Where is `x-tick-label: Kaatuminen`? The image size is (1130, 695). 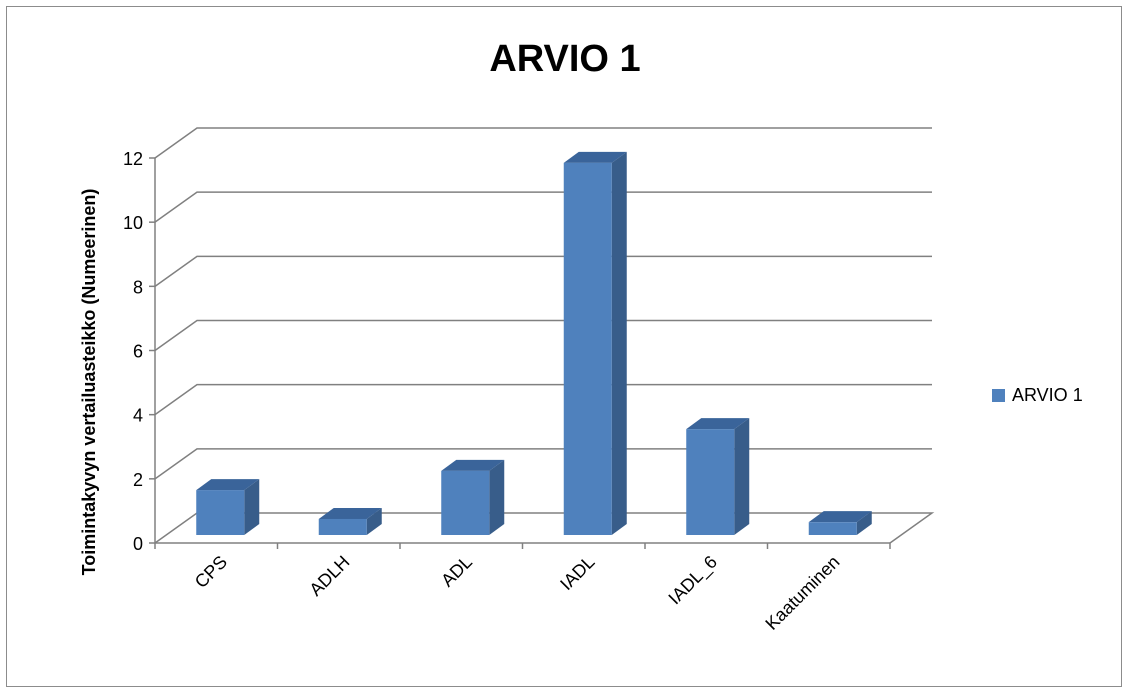 x-tick-label: Kaatuminen is located at coordinates (802, 593).